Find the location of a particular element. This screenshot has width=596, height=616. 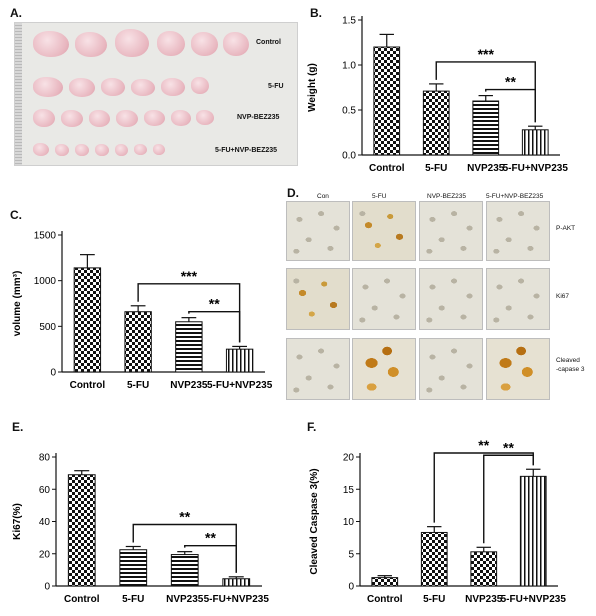

chart-b-y-tick-label: 0.0 is located at coordinates (349, 156).